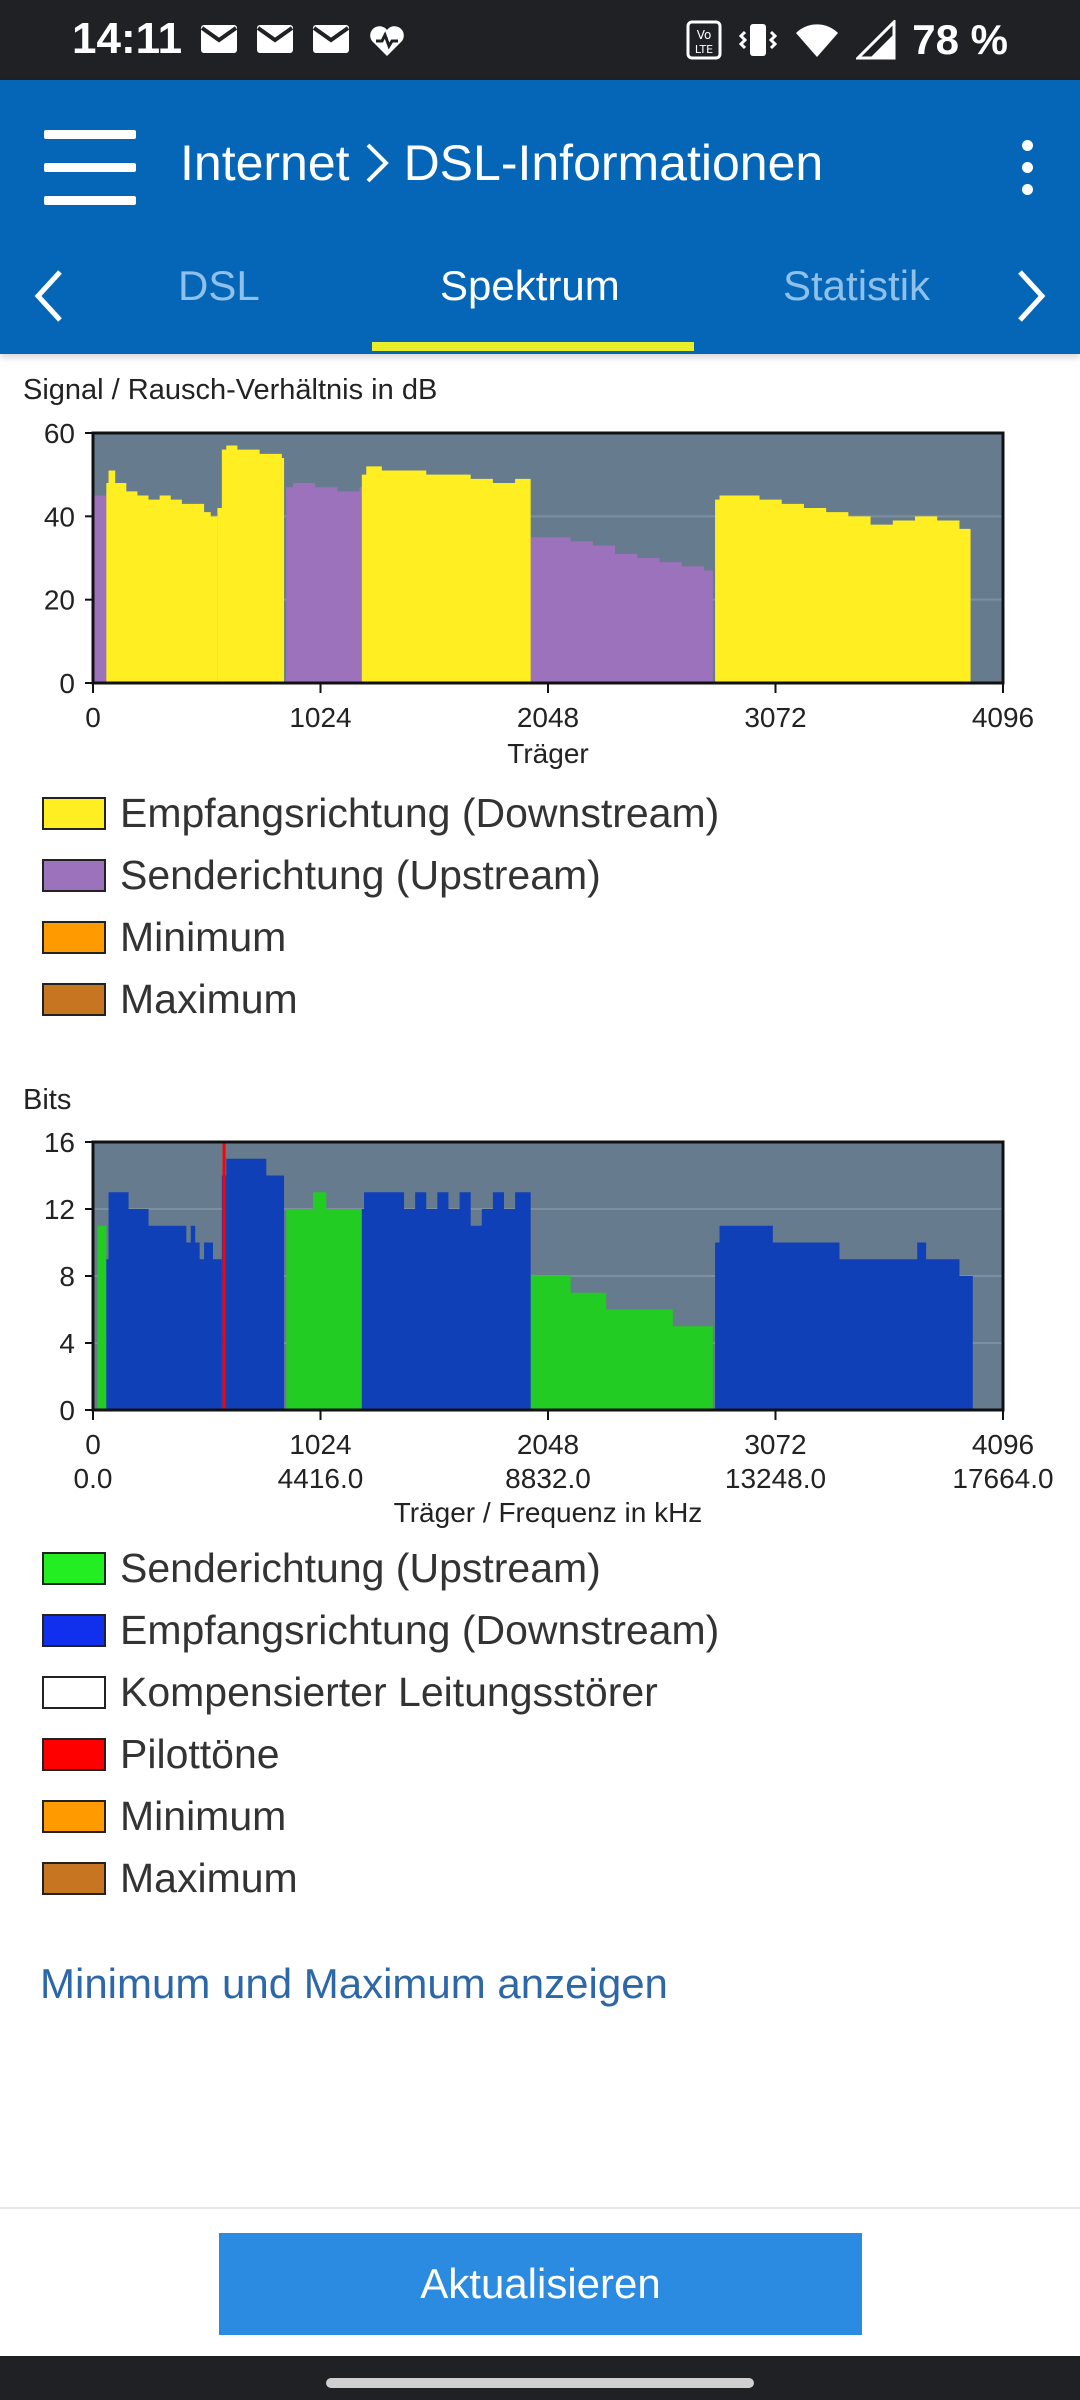 The height and width of the screenshot is (2400, 1080). Describe the element at coordinates (380, 1878) in the screenshot. I see `legend-item: Maximum` at that location.